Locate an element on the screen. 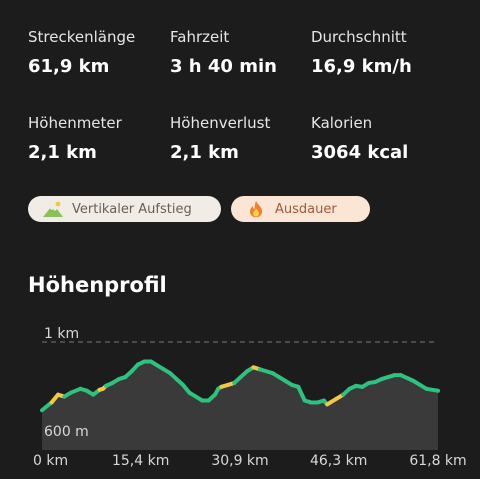 This screenshot has width=480, height=479. stat-duration: Fahrzeit 3 h 40 min is located at coordinates (240, 52).